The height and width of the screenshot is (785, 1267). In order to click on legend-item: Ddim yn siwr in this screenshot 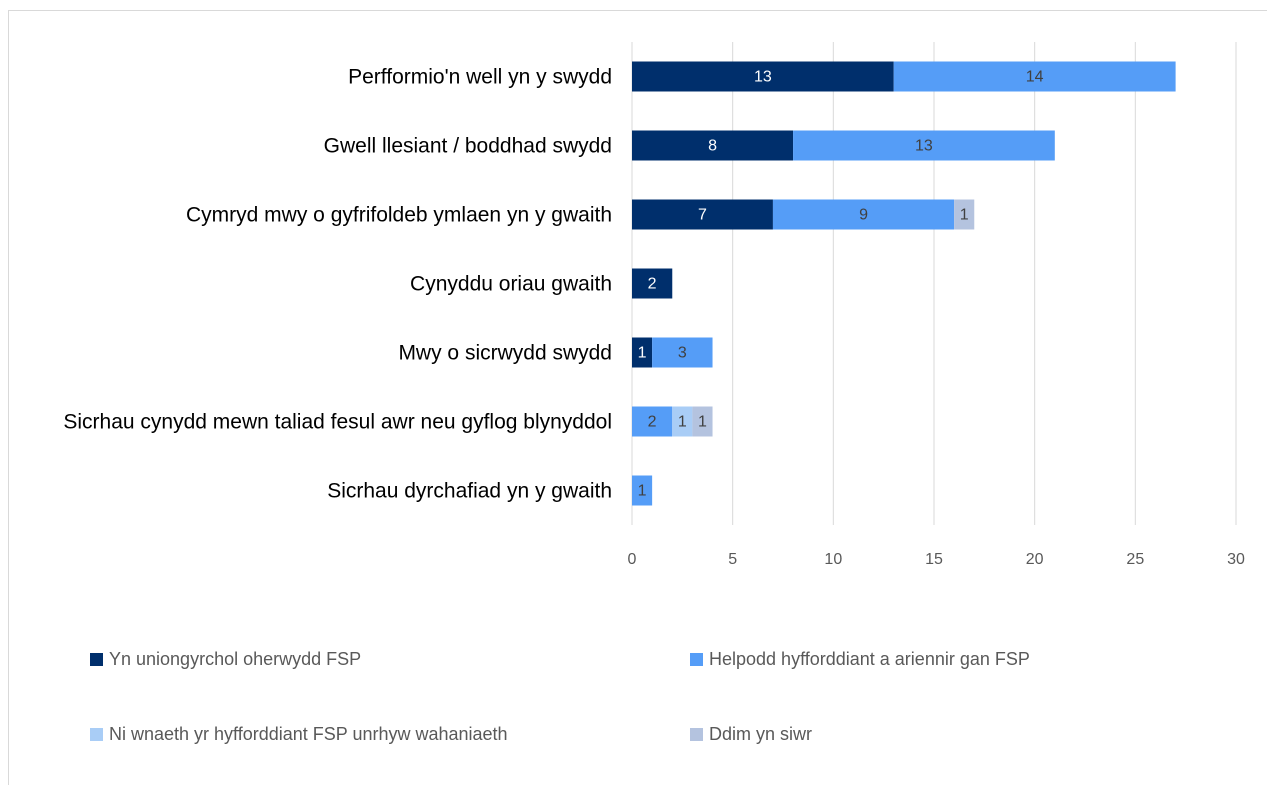, I will do `click(751, 734)`.